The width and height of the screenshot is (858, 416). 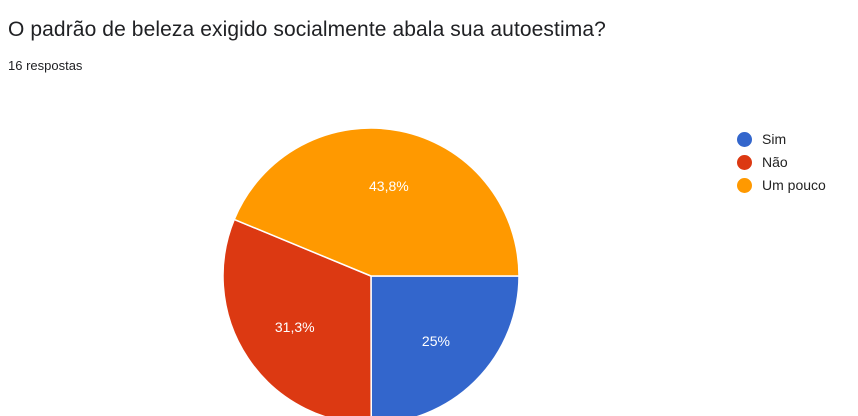 What do you see at coordinates (774, 139) in the screenshot?
I see `legend-label-sim: Sim` at bounding box center [774, 139].